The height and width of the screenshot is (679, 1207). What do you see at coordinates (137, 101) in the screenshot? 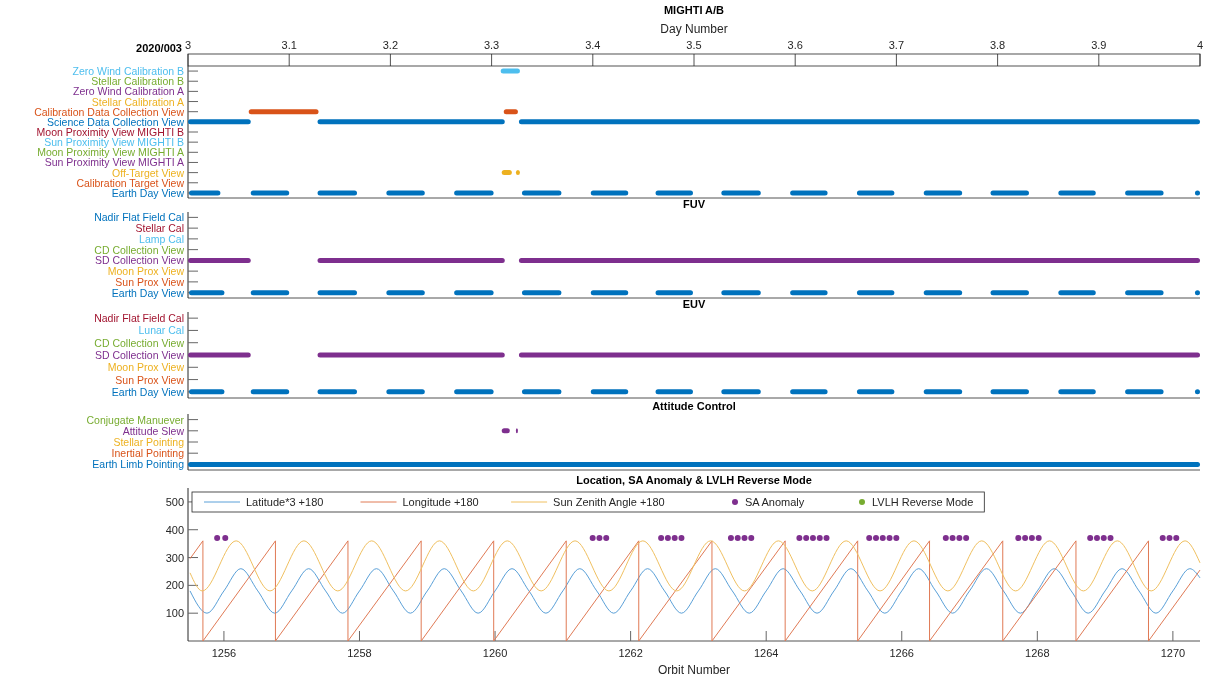
I see `y-tick-label: Stellar Calibration A` at bounding box center [137, 101].